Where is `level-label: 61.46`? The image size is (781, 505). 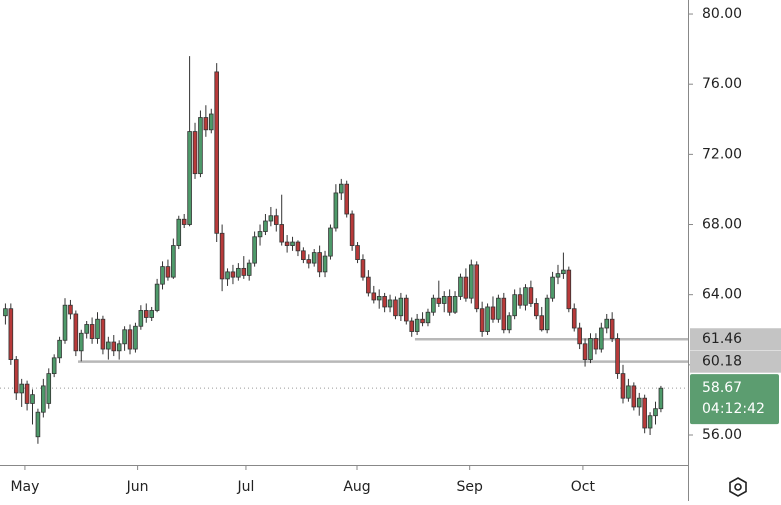 level-label: 61.46 is located at coordinates (722, 339).